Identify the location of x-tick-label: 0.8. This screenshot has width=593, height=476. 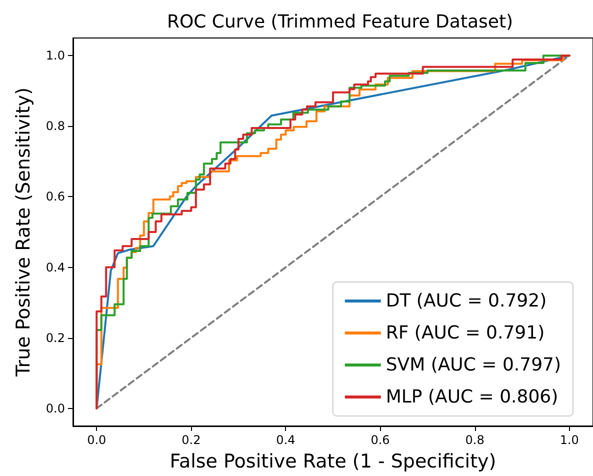
(474, 440).